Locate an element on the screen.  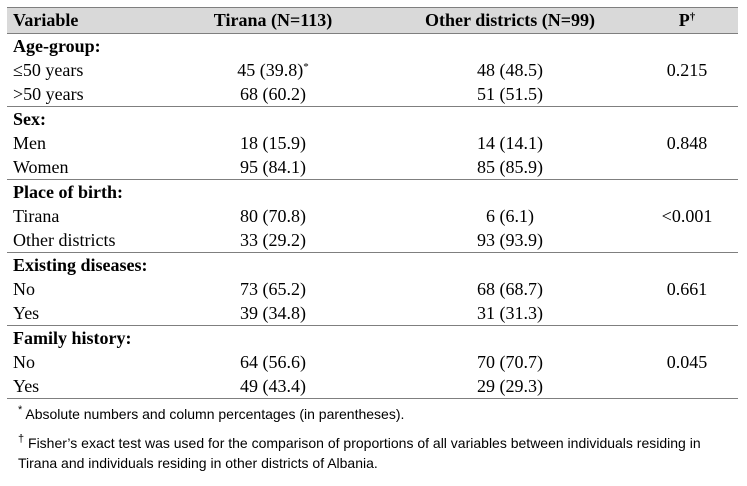
table-row: Yes 49 (43.4) 29 (29.3) is located at coordinates (372, 386).